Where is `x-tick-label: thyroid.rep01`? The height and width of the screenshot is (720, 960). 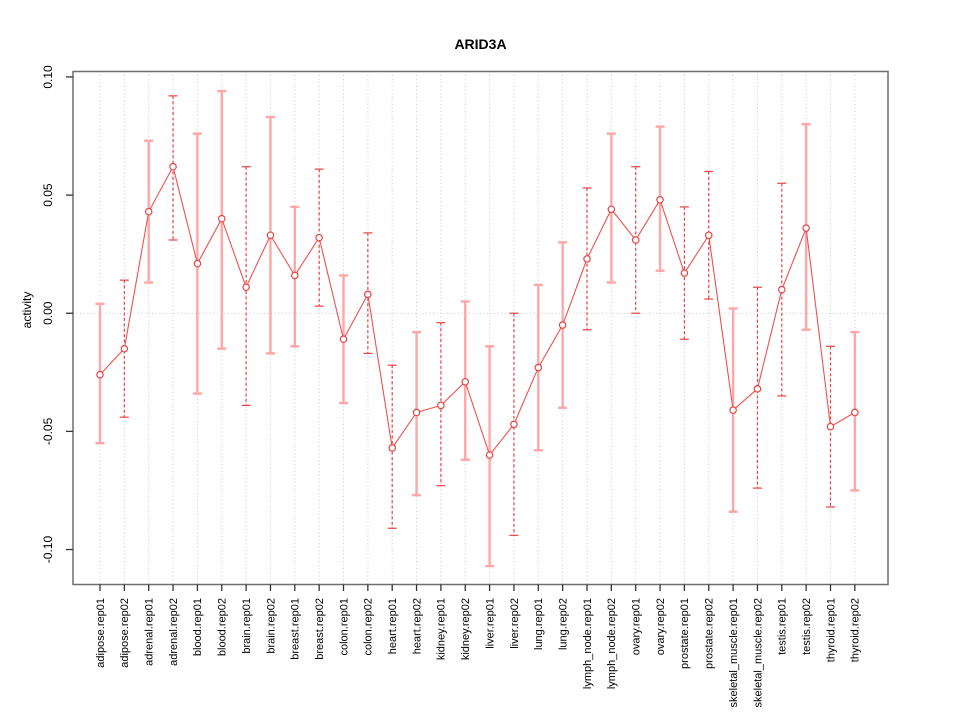
x-tick-label: thyroid.rep01 is located at coordinates (831, 630).